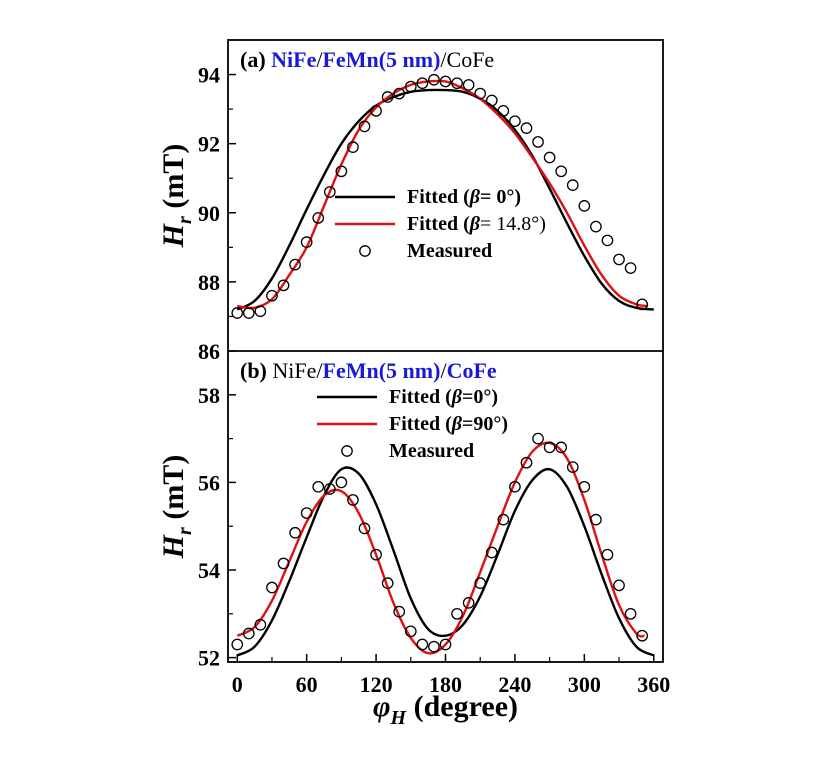 This screenshot has height=767, width=820. I want to click on legend-value: = 0°), so click(500, 197).